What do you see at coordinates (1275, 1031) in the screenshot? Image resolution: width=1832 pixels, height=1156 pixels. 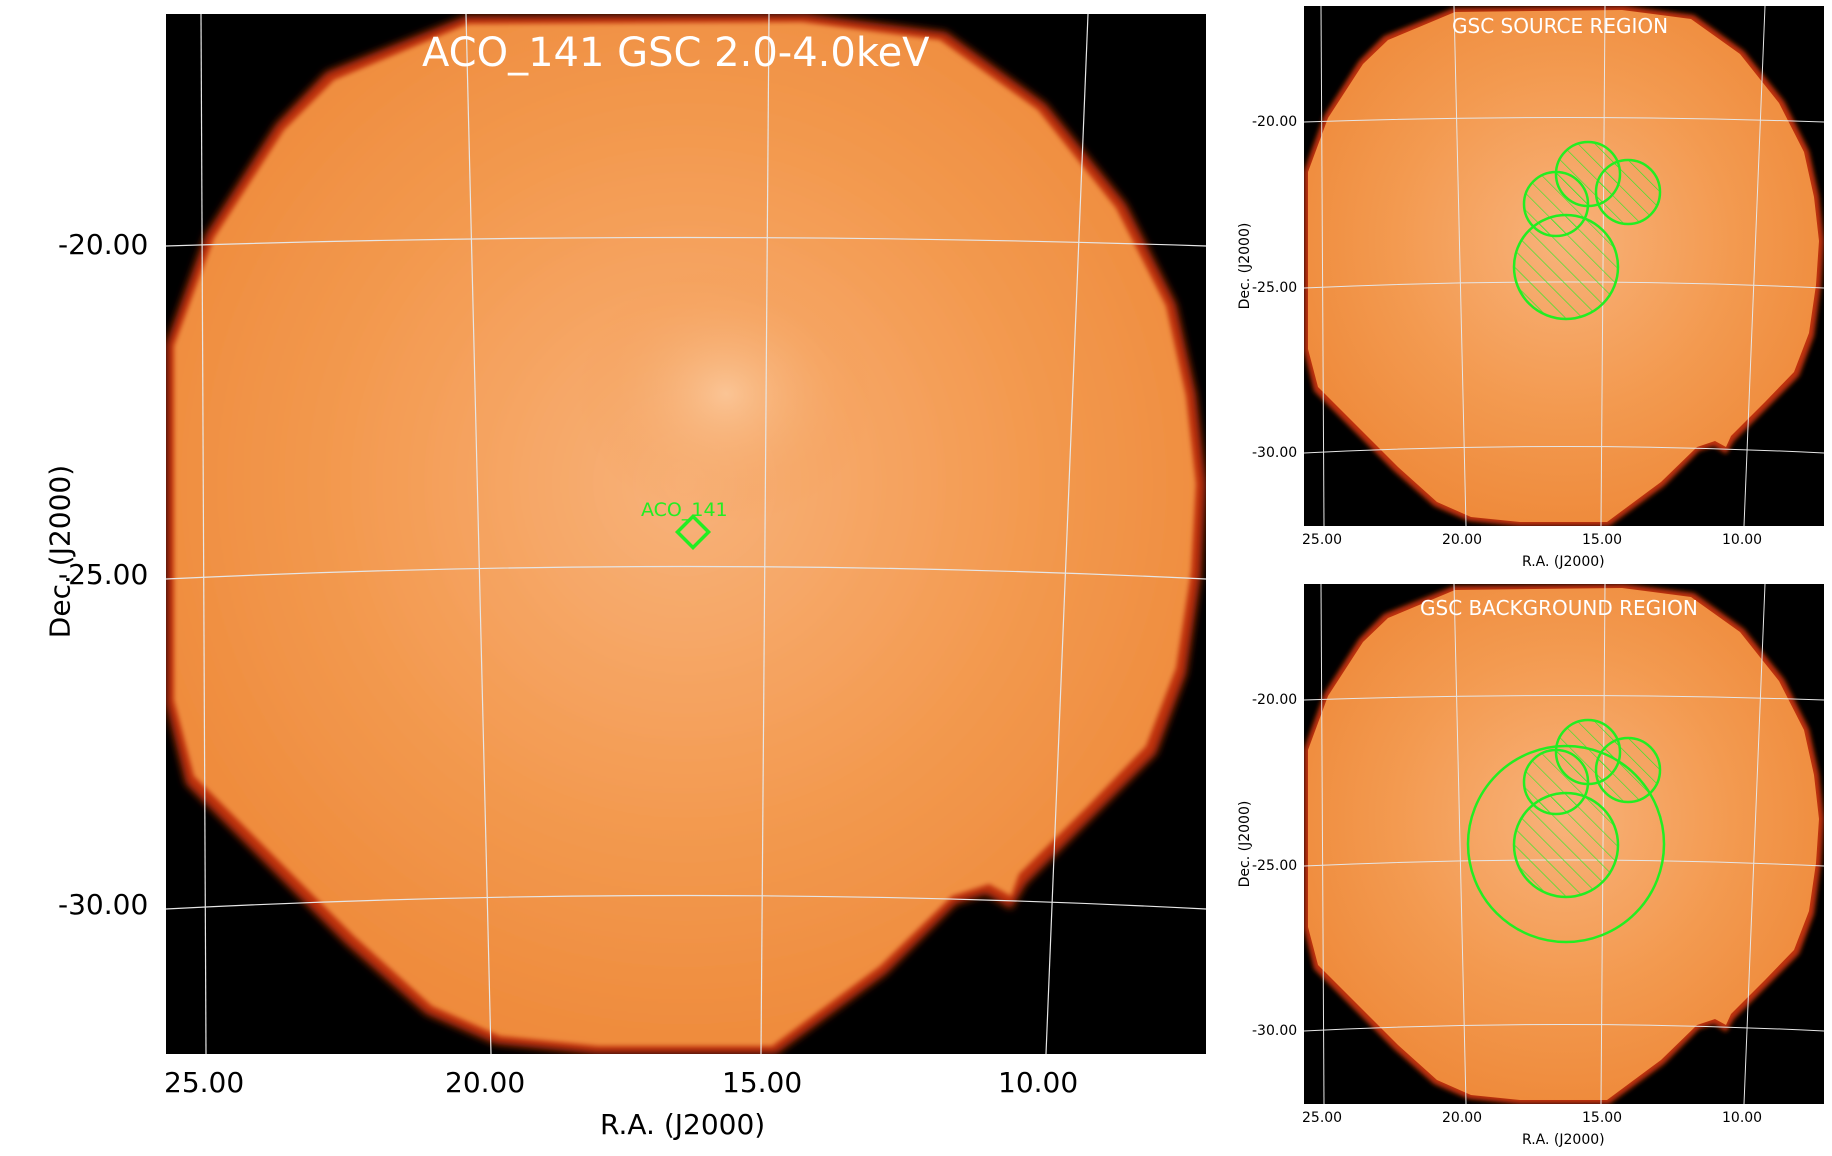 I see `background-ytick-3: -30.00` at bounding box center [1275, 1031].